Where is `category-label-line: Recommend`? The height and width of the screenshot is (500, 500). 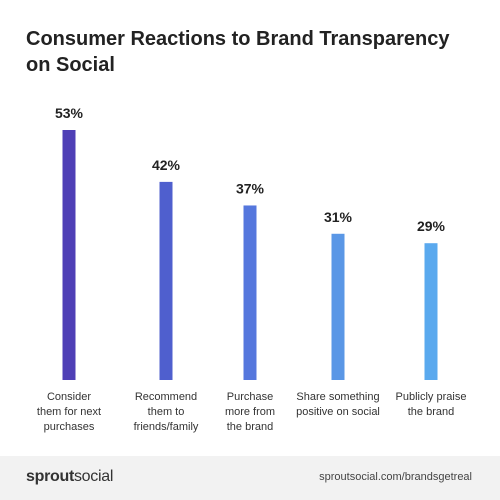 category-label-line: Recommend is located at coordinates (166, 397).